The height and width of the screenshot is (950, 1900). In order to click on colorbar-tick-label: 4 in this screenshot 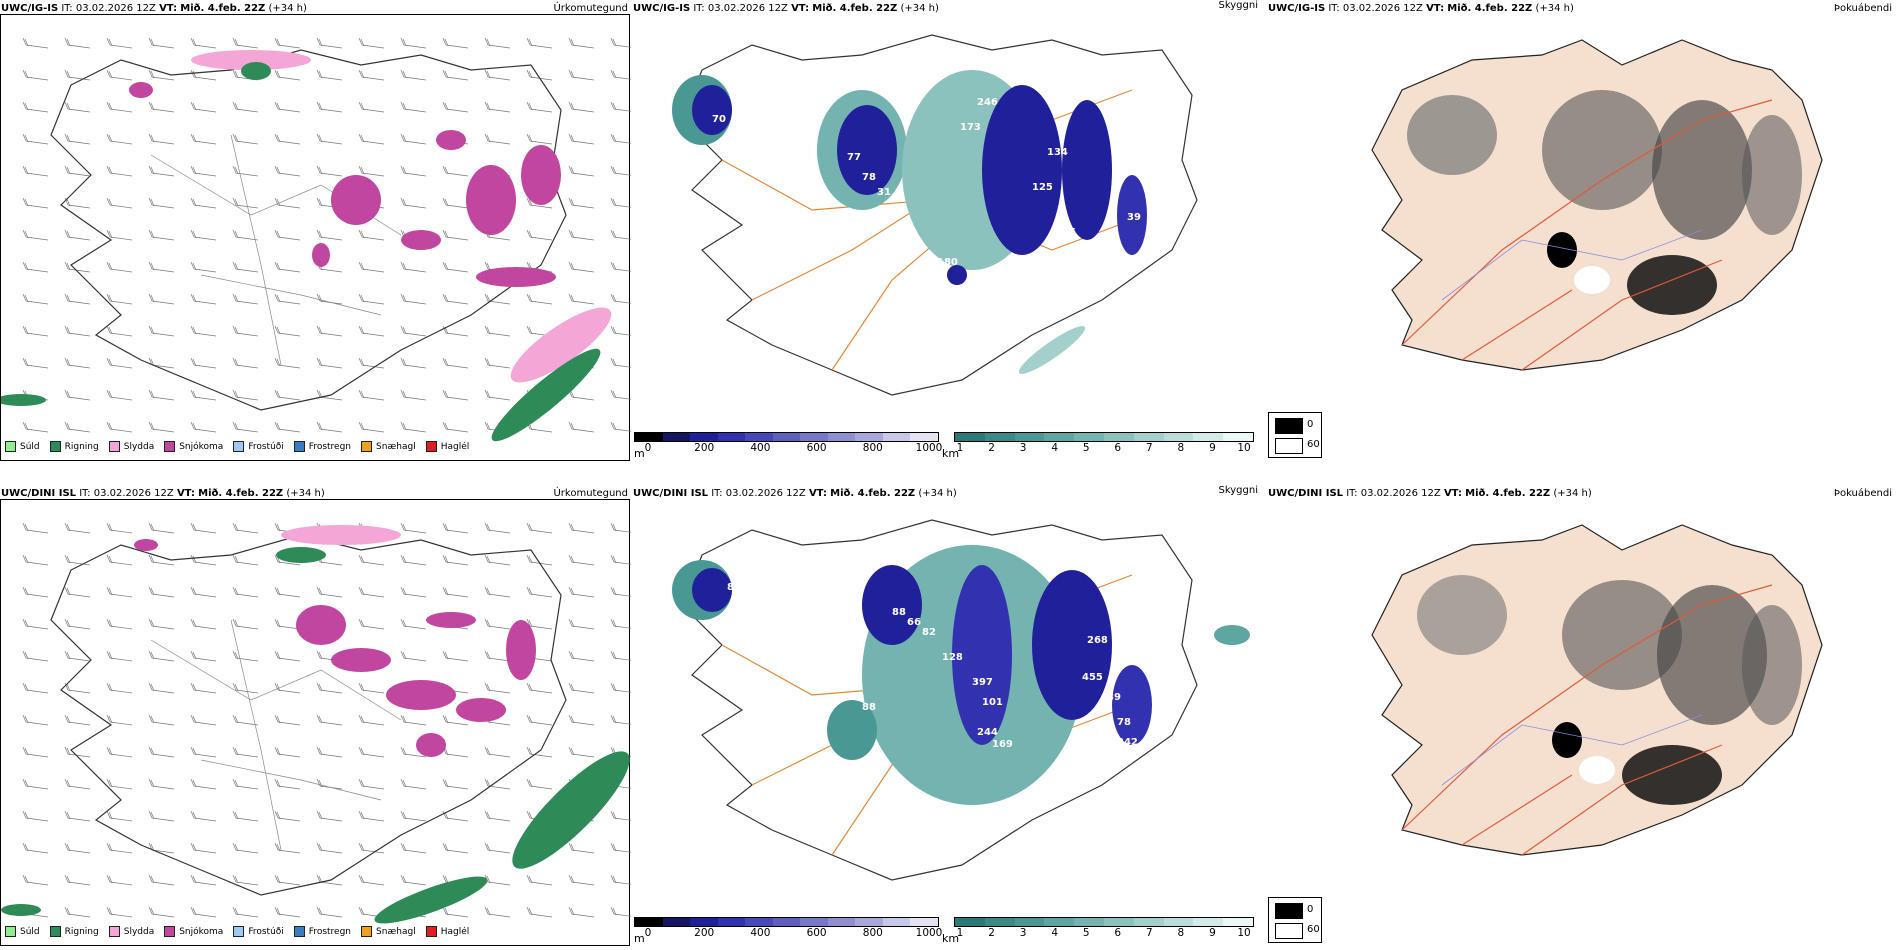, I will do `click(1054, 448)`.